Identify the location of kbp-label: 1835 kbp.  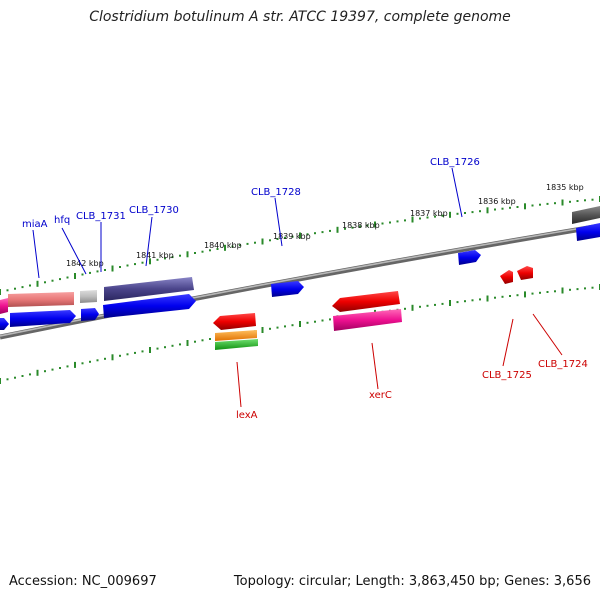
(565, 187).